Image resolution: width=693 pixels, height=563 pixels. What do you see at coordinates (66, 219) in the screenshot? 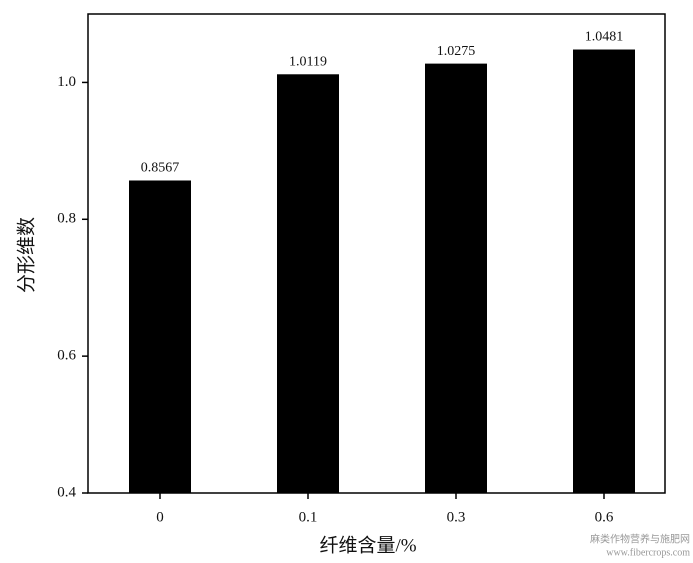
I see `y-tick-label: 0.8` at bounding box center [66, 219].